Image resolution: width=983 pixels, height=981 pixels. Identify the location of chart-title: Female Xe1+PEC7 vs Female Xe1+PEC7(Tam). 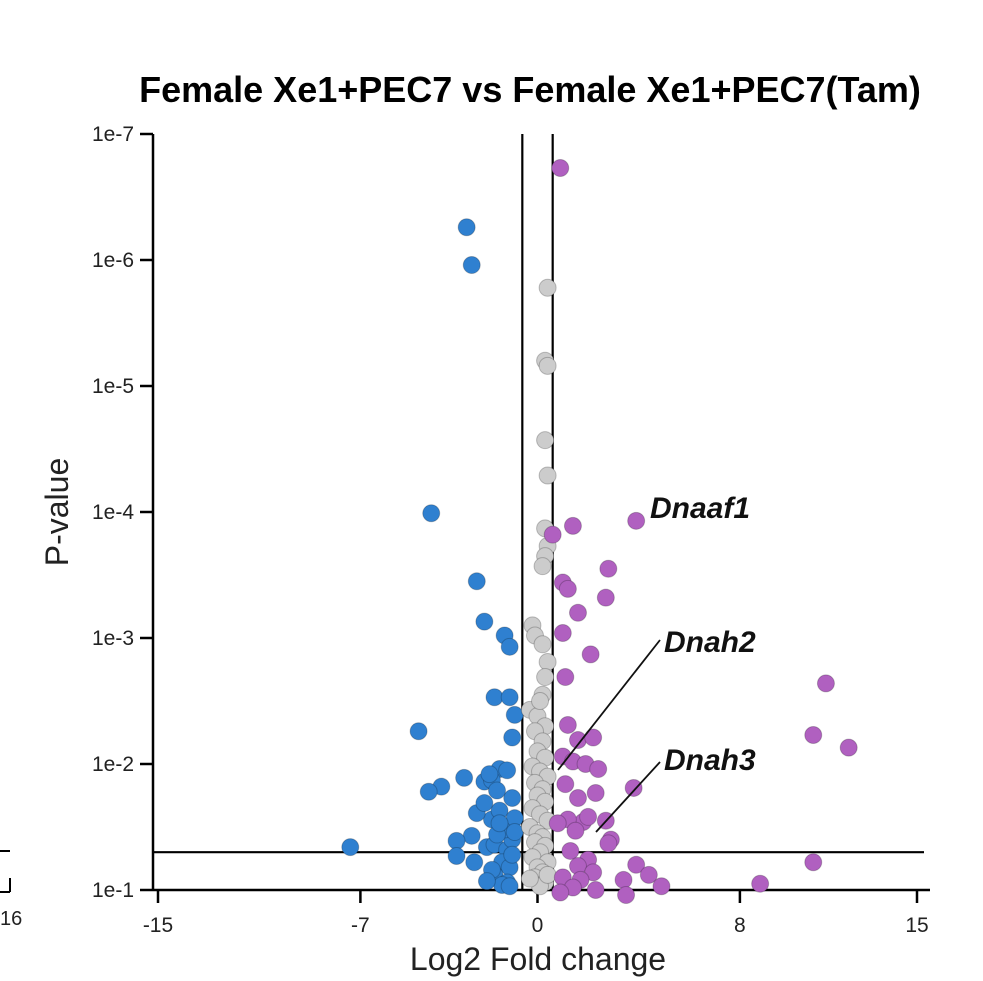
(530, 89).